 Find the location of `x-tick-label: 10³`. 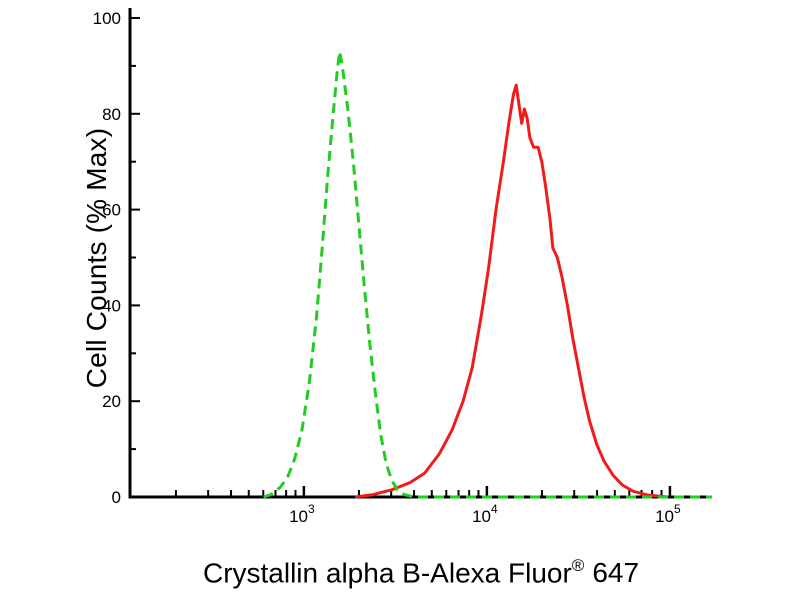

x-tick-label: 10³ is located at coordinates (302, 514).